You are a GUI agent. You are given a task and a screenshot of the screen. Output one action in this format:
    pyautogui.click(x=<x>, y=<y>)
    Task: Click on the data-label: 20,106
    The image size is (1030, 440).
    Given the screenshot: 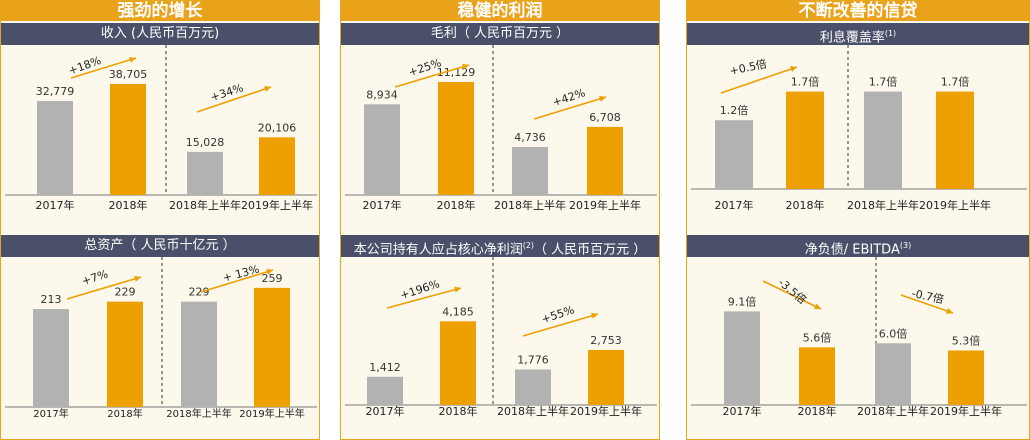 What is the action you would take?
    pyautogui.click(x=277, y=127)
    